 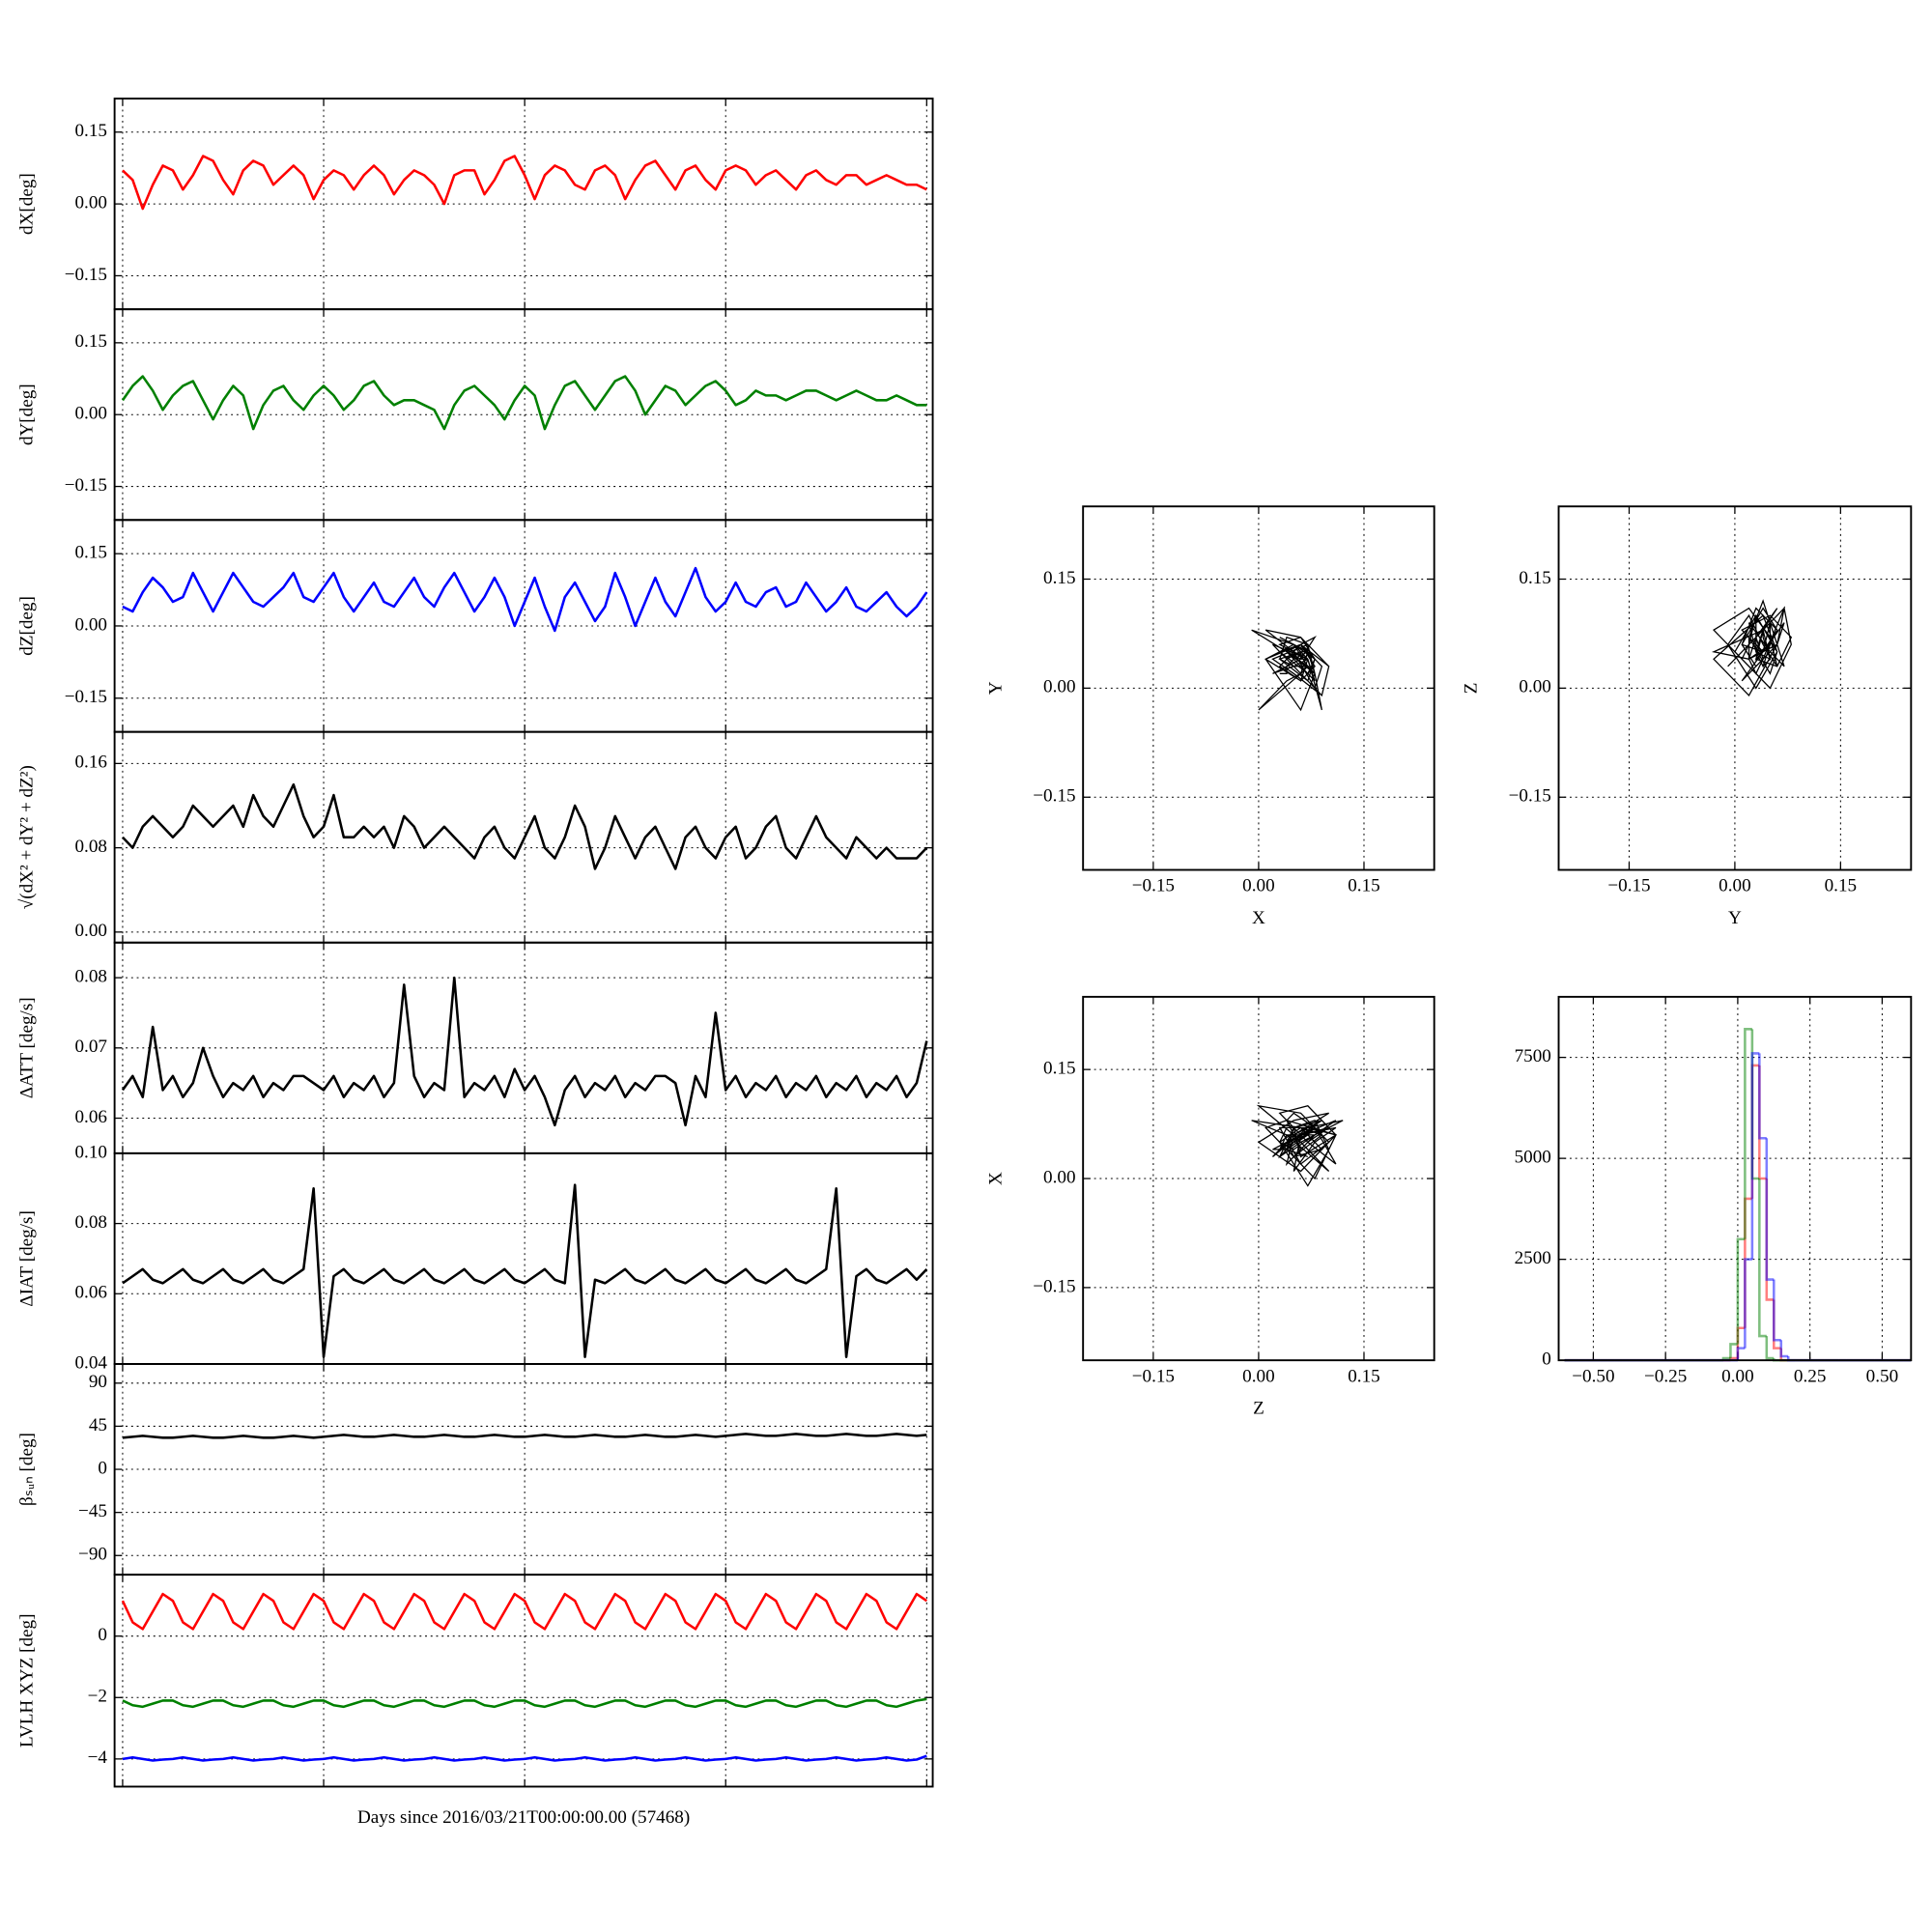 What do you see at coordinates (1533, 1056) in the screenshot?
I see `y-tick-label: 7500` at bounding box center [1533, 1056].